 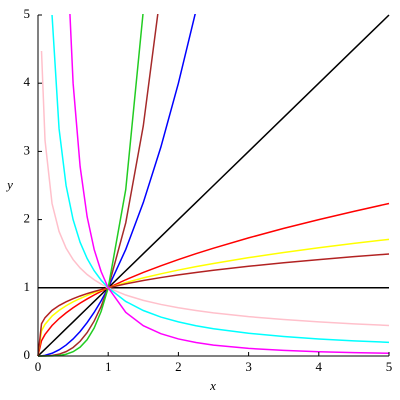 What do you see at coordinates (27, 81) in the screenshot?
I see `y-tick-label: 4` at bounding box center [27, 81].